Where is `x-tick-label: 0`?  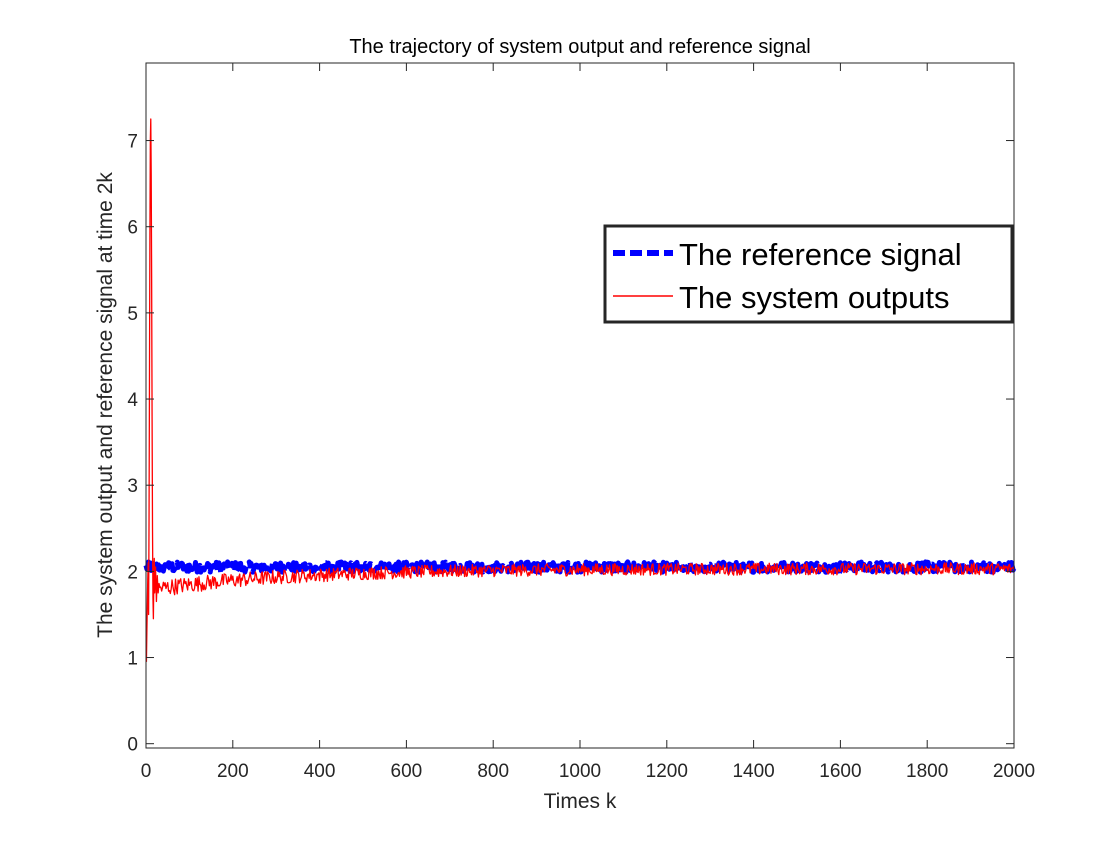
x-tick-label: 0 is located at coordinates (146, 771).